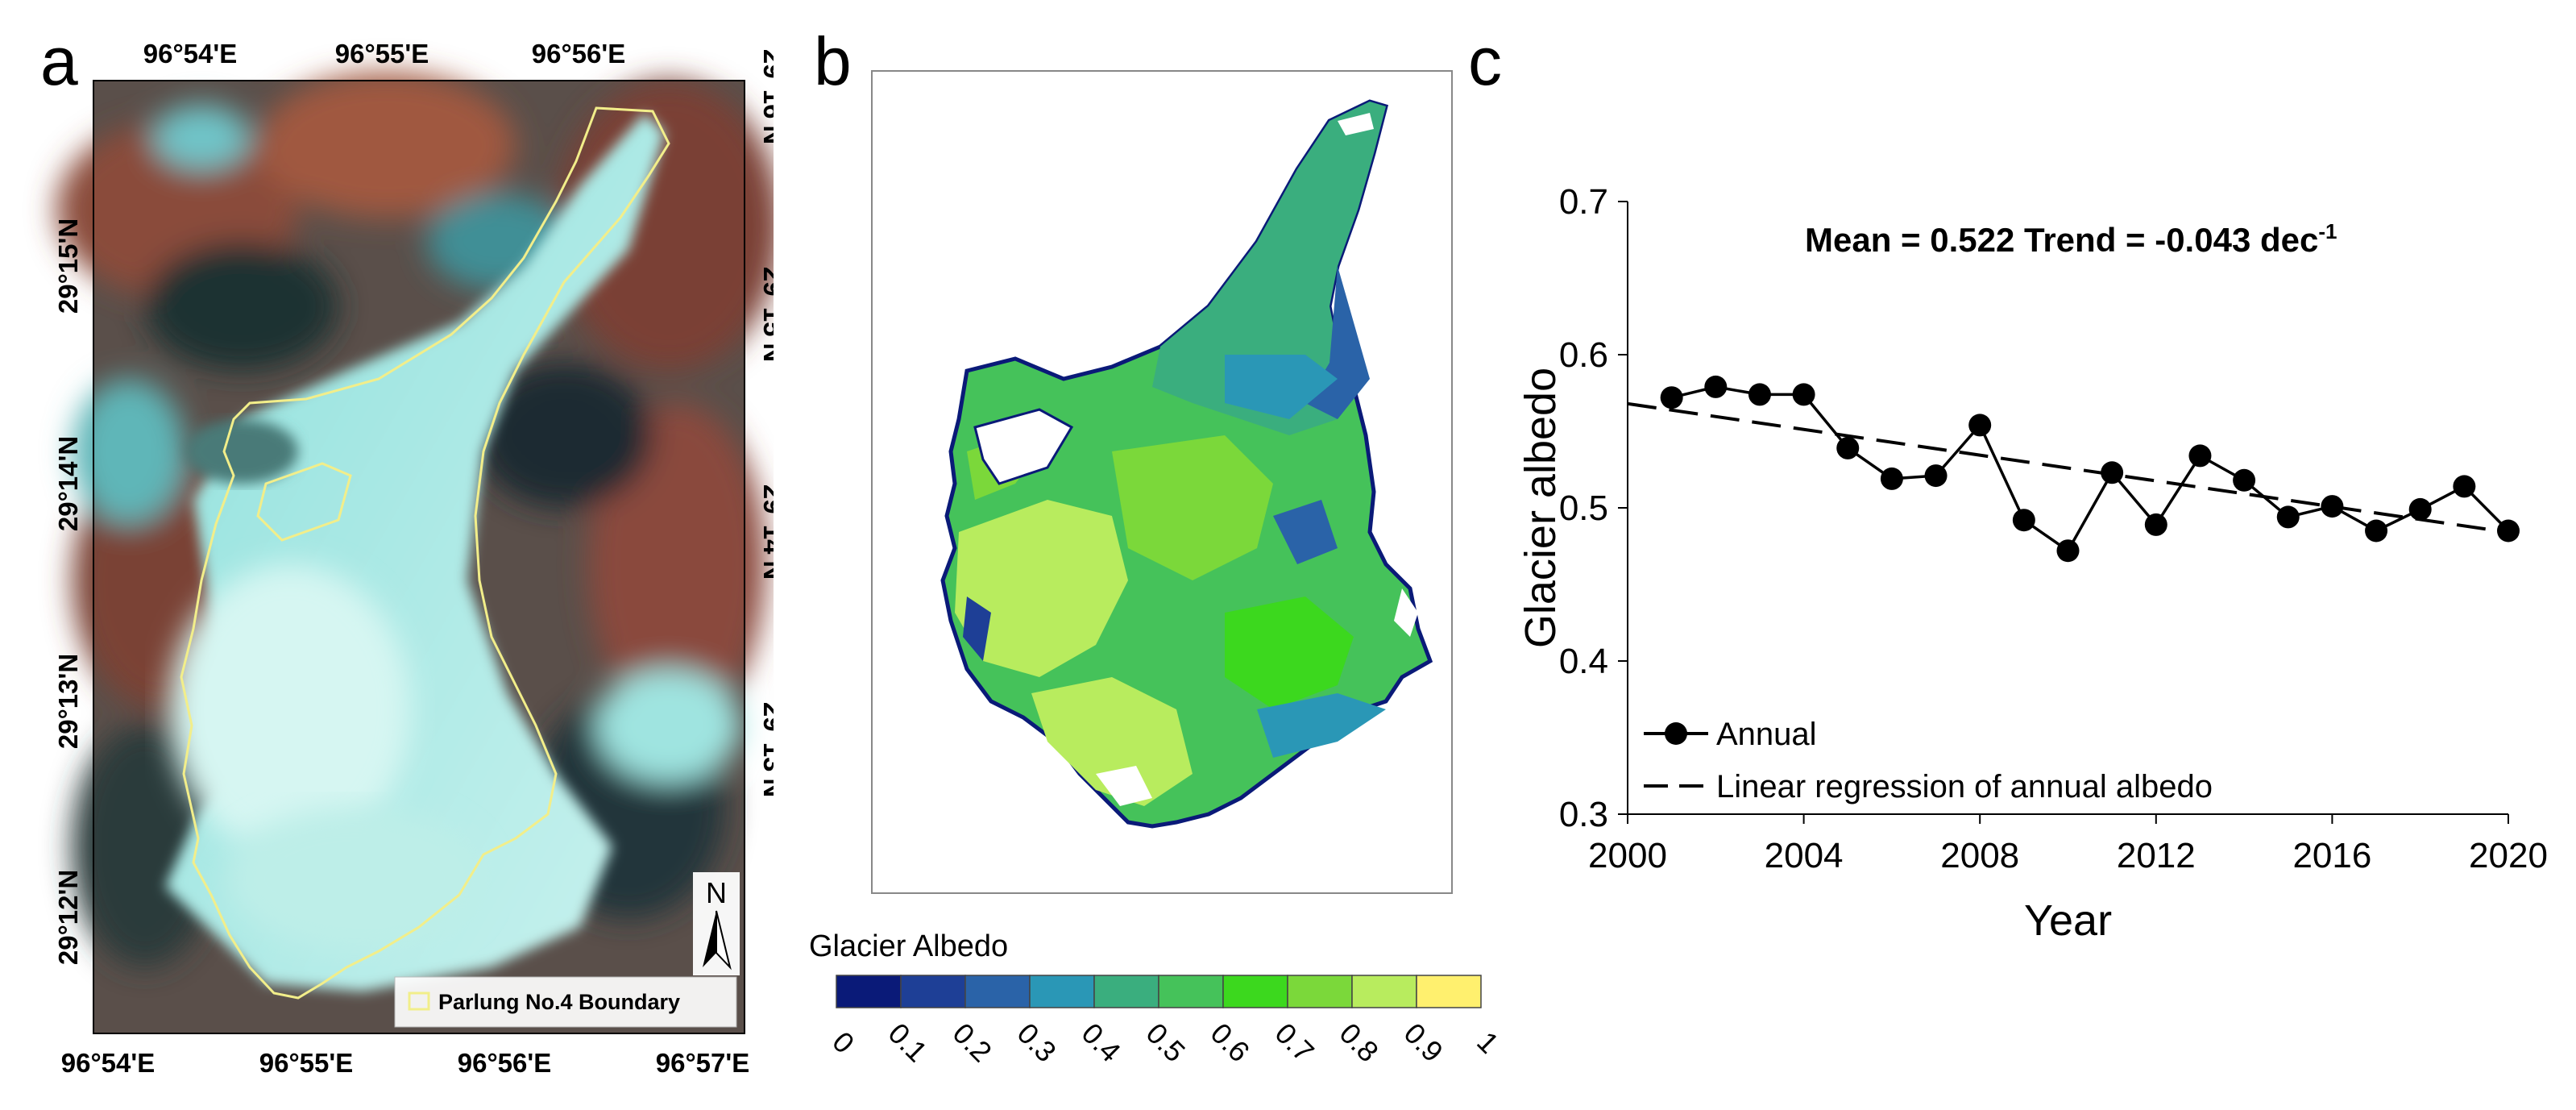 This screenshot has width=2576, height=1110. What do you see at coordinates (2071, 239) in the screenshot?
I see `chart-annotation: Mean = 0.522 Trend = -0.043 dec-1` at bounding box center [2071, 239].